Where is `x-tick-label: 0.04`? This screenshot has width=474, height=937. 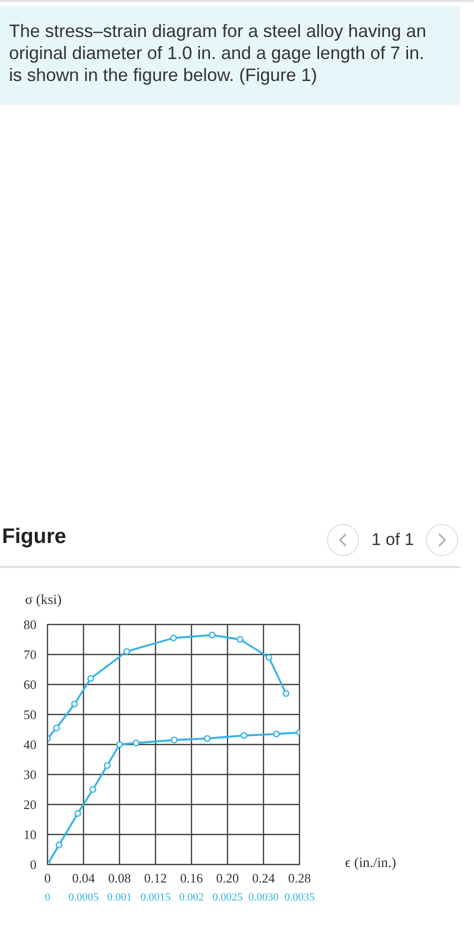 x-tick-label: 0.04 is located at coordinates (84, 878).